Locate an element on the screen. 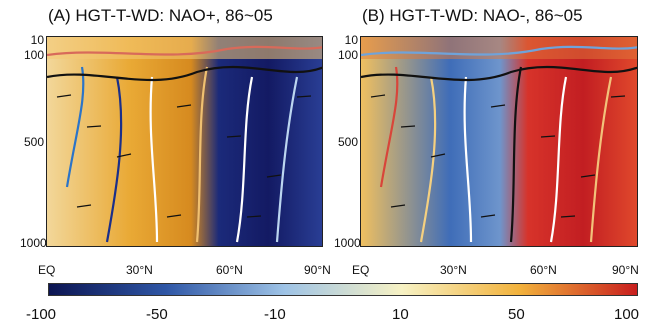 The height and width of the screenshot is (329, 646). colorbar-label-neg100: -100 is located at coordinates (41, 314).